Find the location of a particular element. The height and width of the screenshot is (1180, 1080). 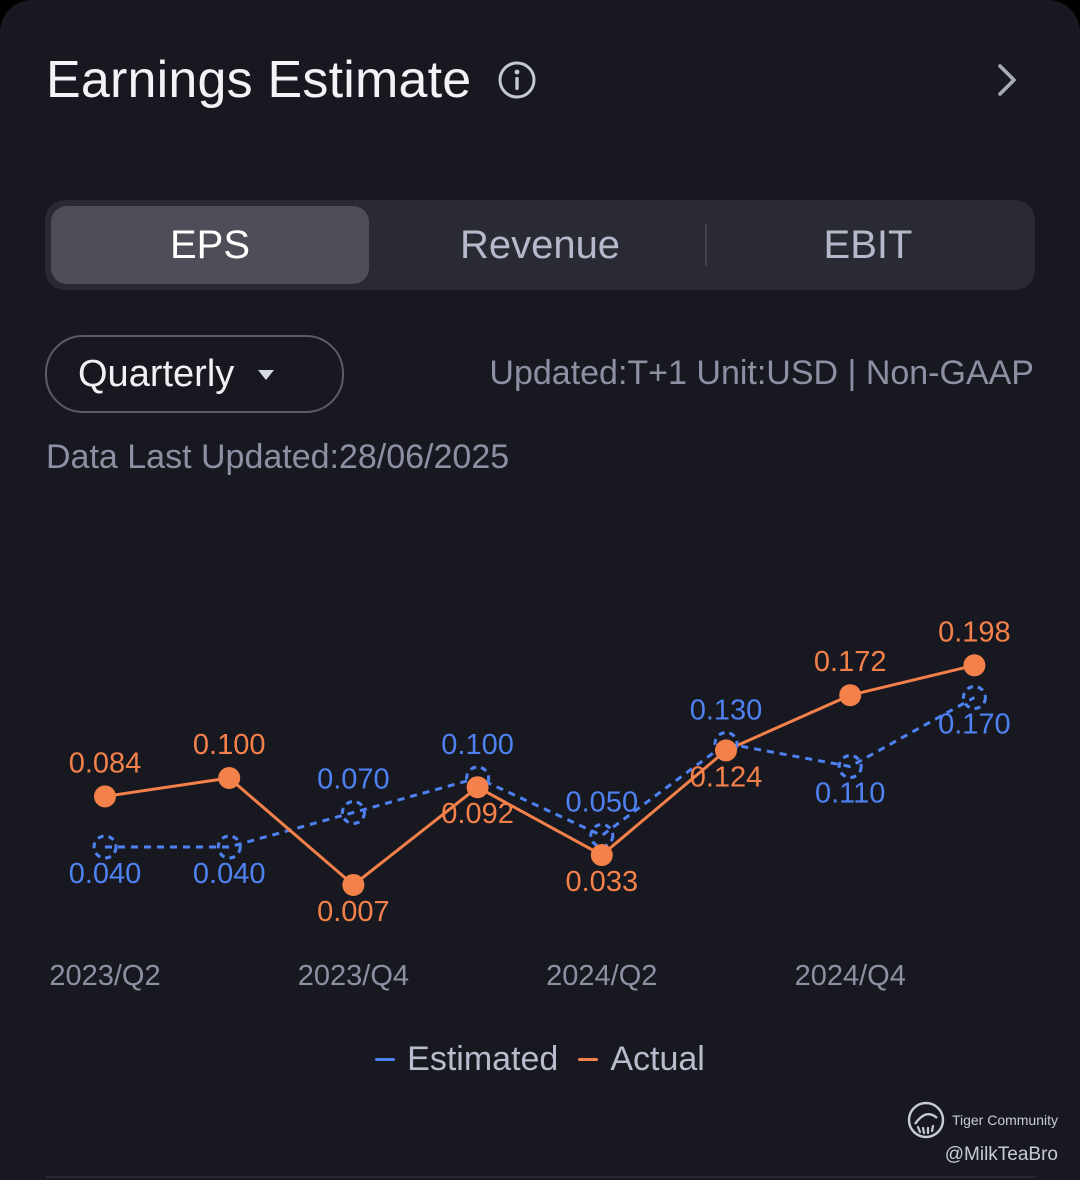

update-meta: Updated:T+1 Unit:USD | Non-GAAP is located at coordinates (761, 373).